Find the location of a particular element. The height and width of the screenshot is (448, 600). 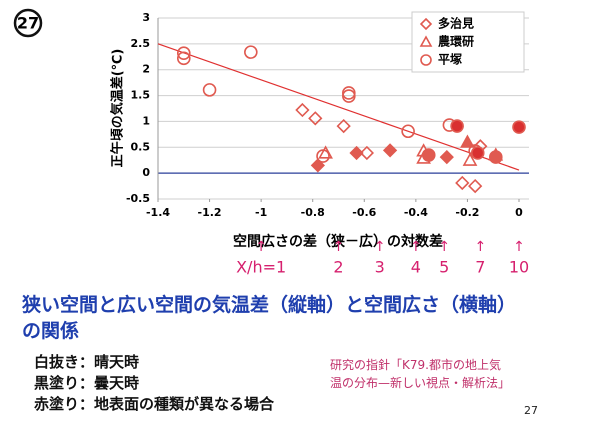

annotation-label: X/h=1 is located at coordinates (261, 267).